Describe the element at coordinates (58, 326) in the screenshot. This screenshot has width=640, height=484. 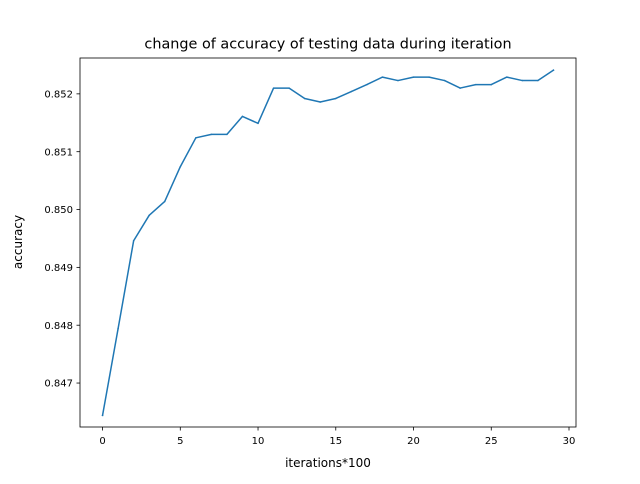
I see `y-tick-label: 0.848` at that location.